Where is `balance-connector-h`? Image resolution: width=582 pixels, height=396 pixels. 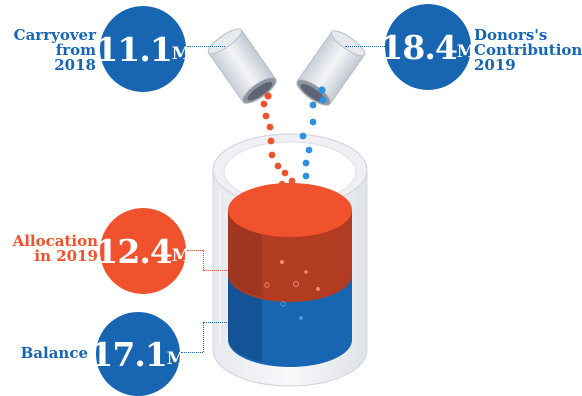
balance-connector-h is located at coordinates (192, 352).